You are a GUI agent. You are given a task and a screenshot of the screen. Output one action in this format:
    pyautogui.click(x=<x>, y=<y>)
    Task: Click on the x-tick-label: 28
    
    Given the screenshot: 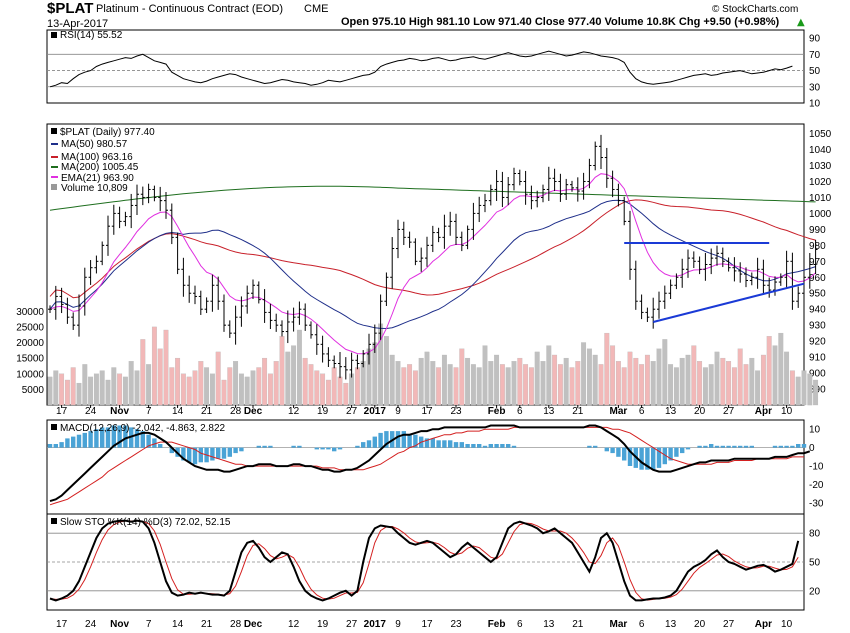 What is the action you would take?
    pyautogui.click(x=236, y=411)
    